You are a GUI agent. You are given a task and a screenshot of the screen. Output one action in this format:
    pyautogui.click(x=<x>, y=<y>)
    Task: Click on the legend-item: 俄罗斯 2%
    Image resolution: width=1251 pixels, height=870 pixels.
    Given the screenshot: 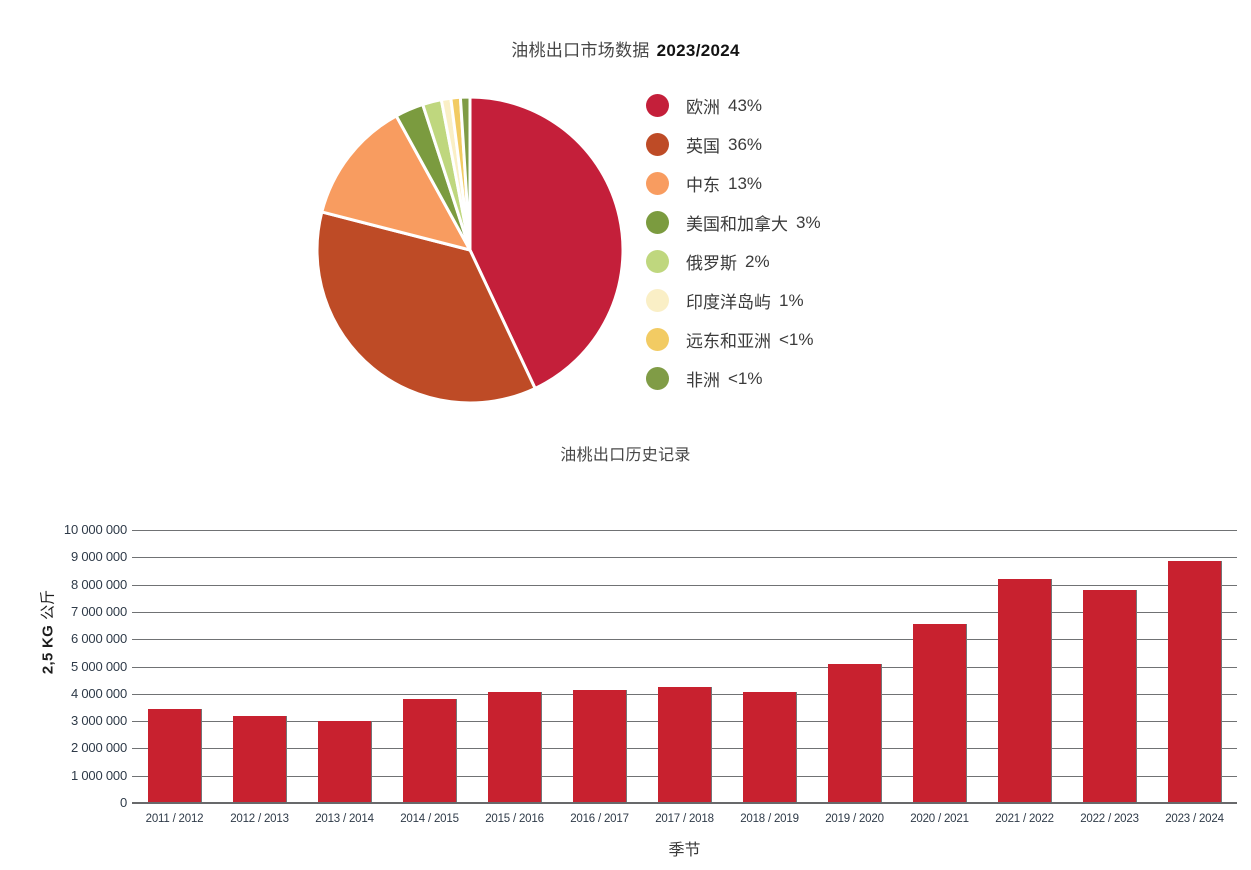 What is the action you would take?
    pyautogui.click(x=733, y=261)
    